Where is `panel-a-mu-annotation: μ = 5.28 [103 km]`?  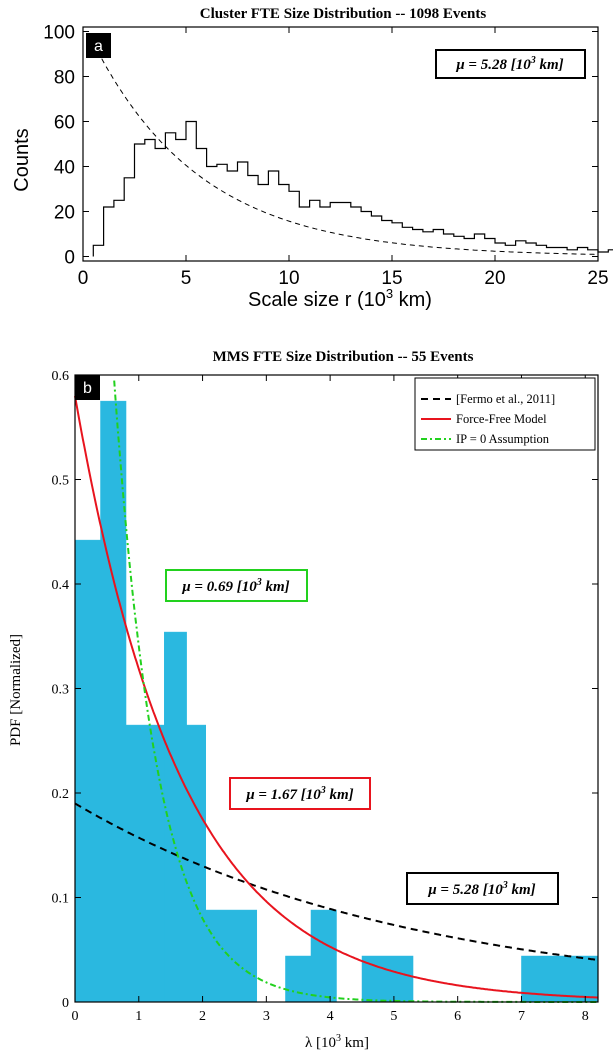 panel-a-mu-annotation: μ = 5.28 [103 km] is located at coordinates (509, 64).